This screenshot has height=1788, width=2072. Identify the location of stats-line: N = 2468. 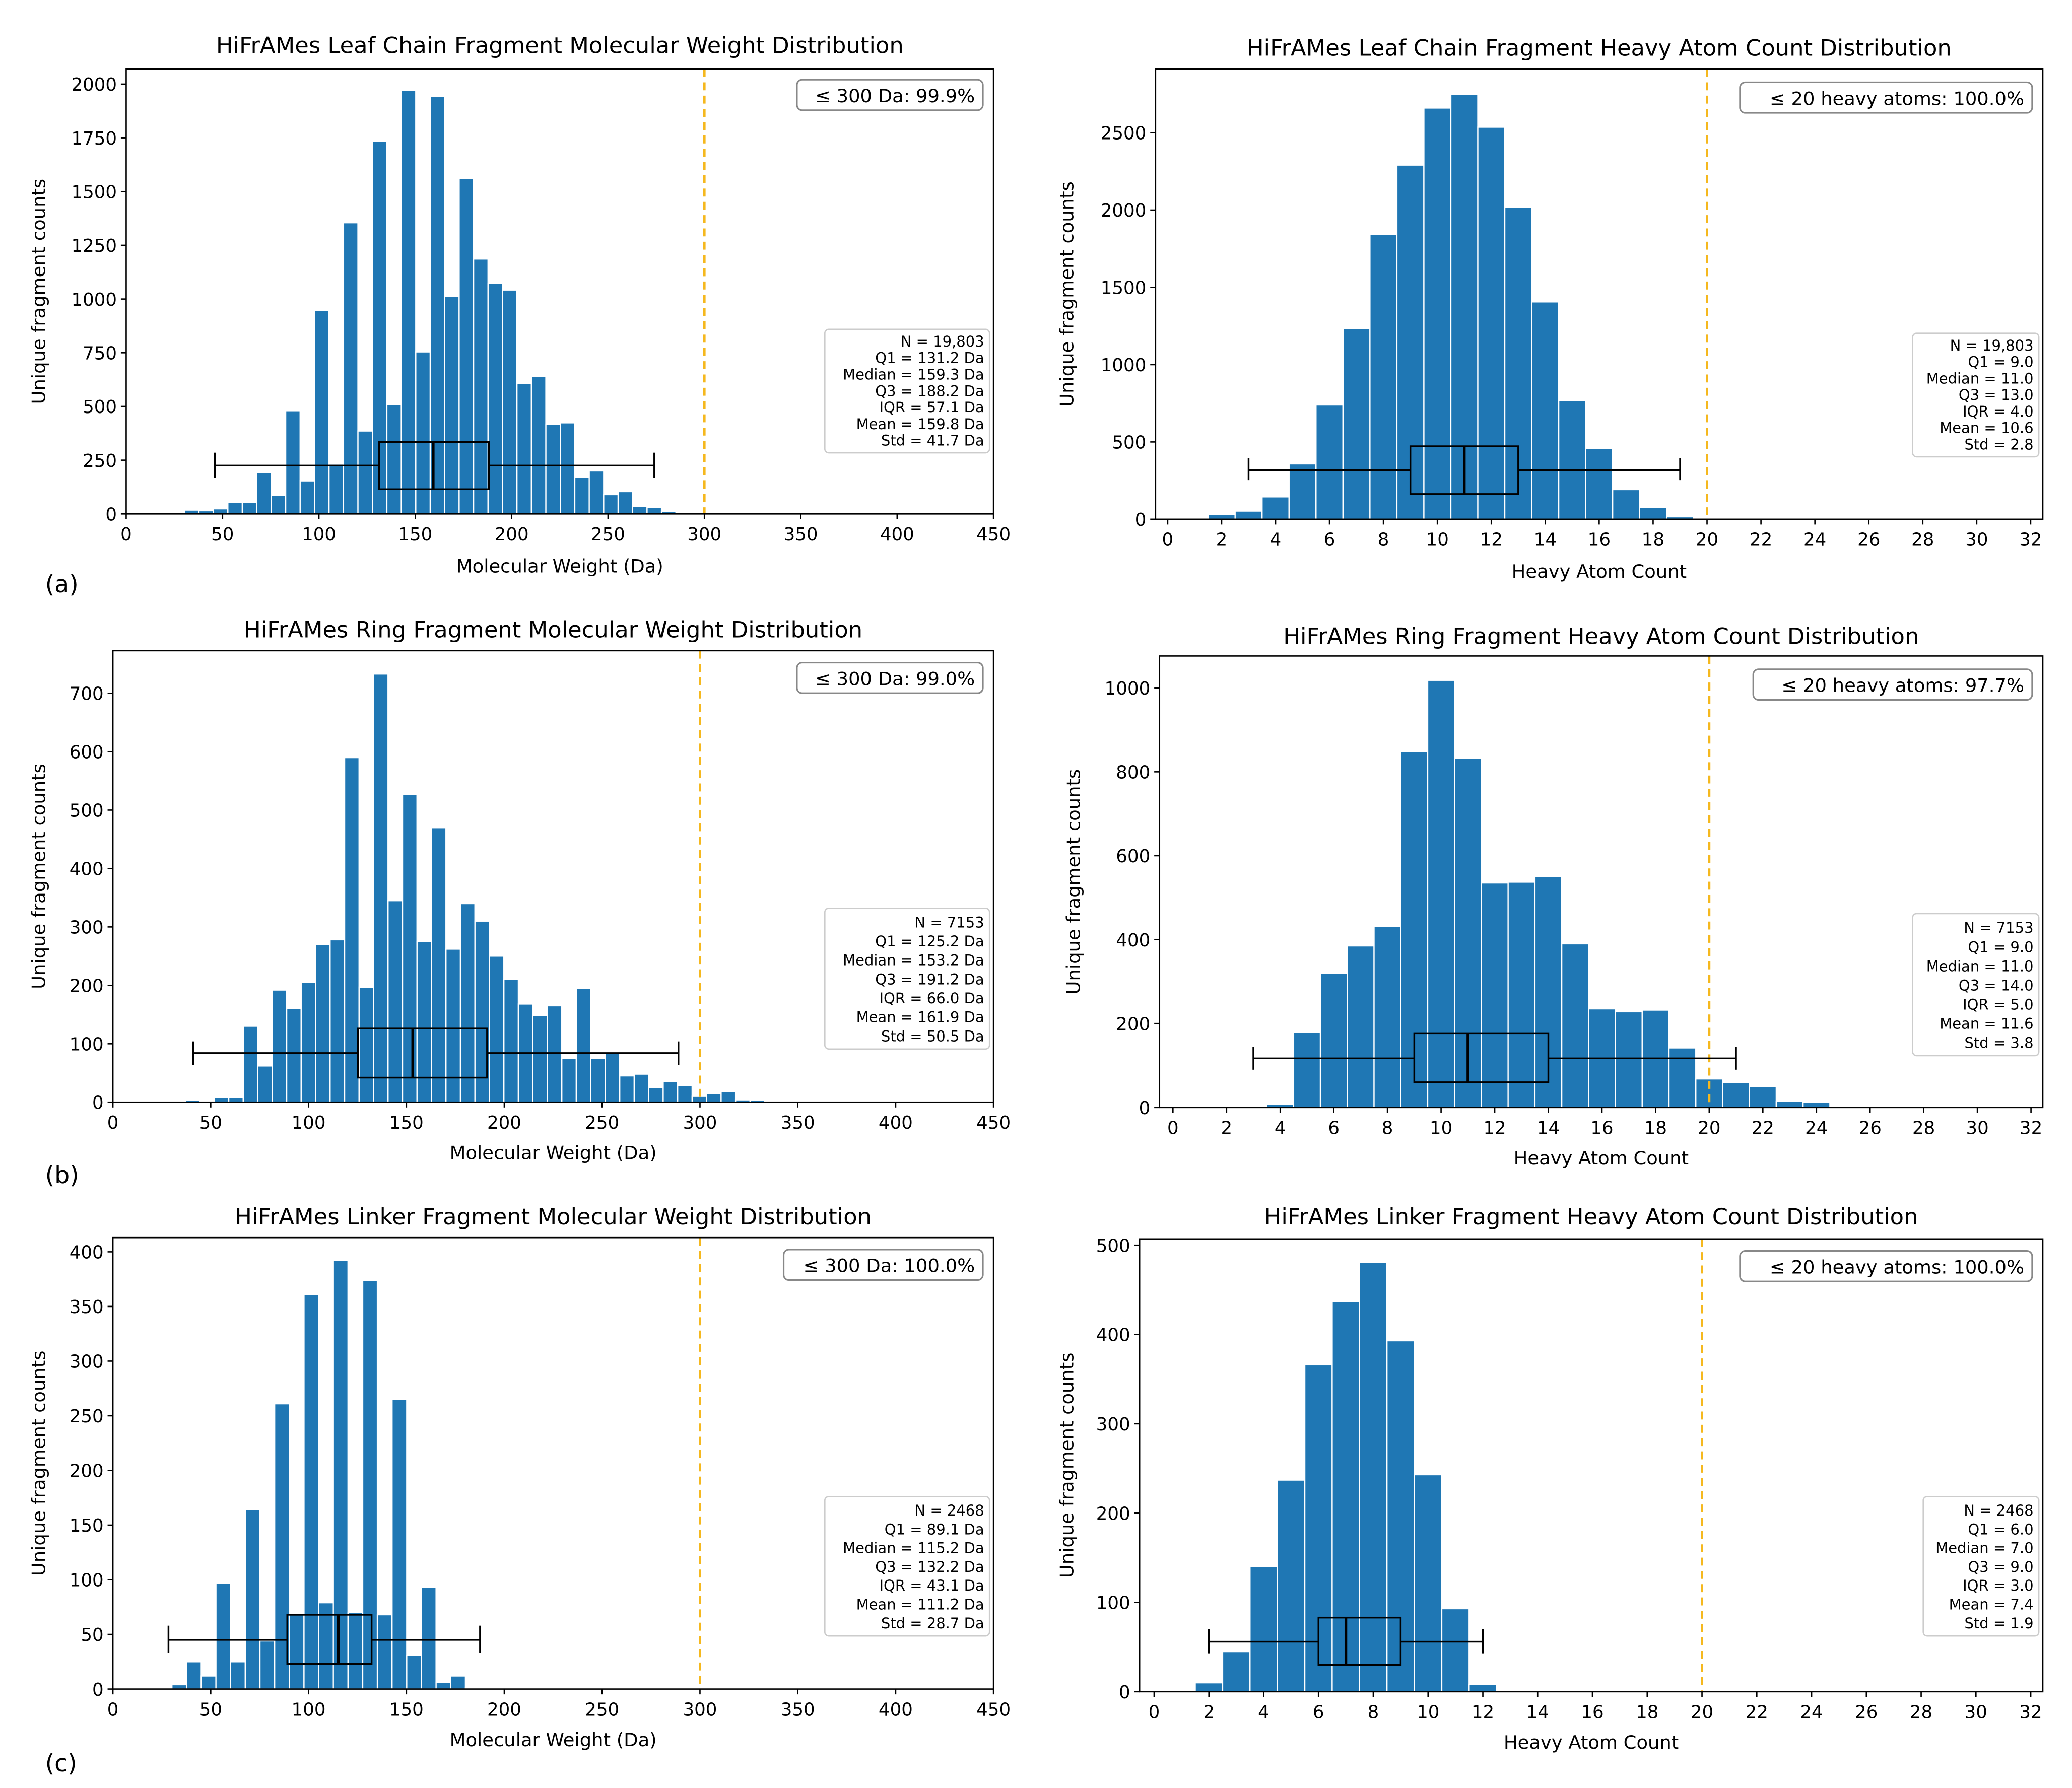
(1998, 1510).